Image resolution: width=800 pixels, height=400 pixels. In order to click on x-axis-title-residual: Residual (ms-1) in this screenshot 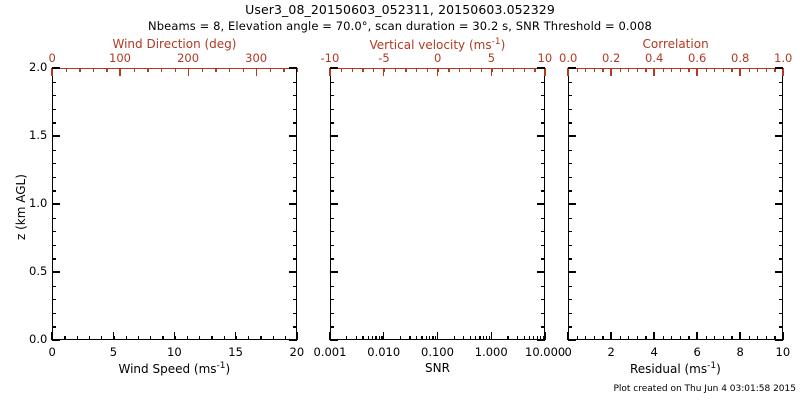, I will do `click(675, 368)`.